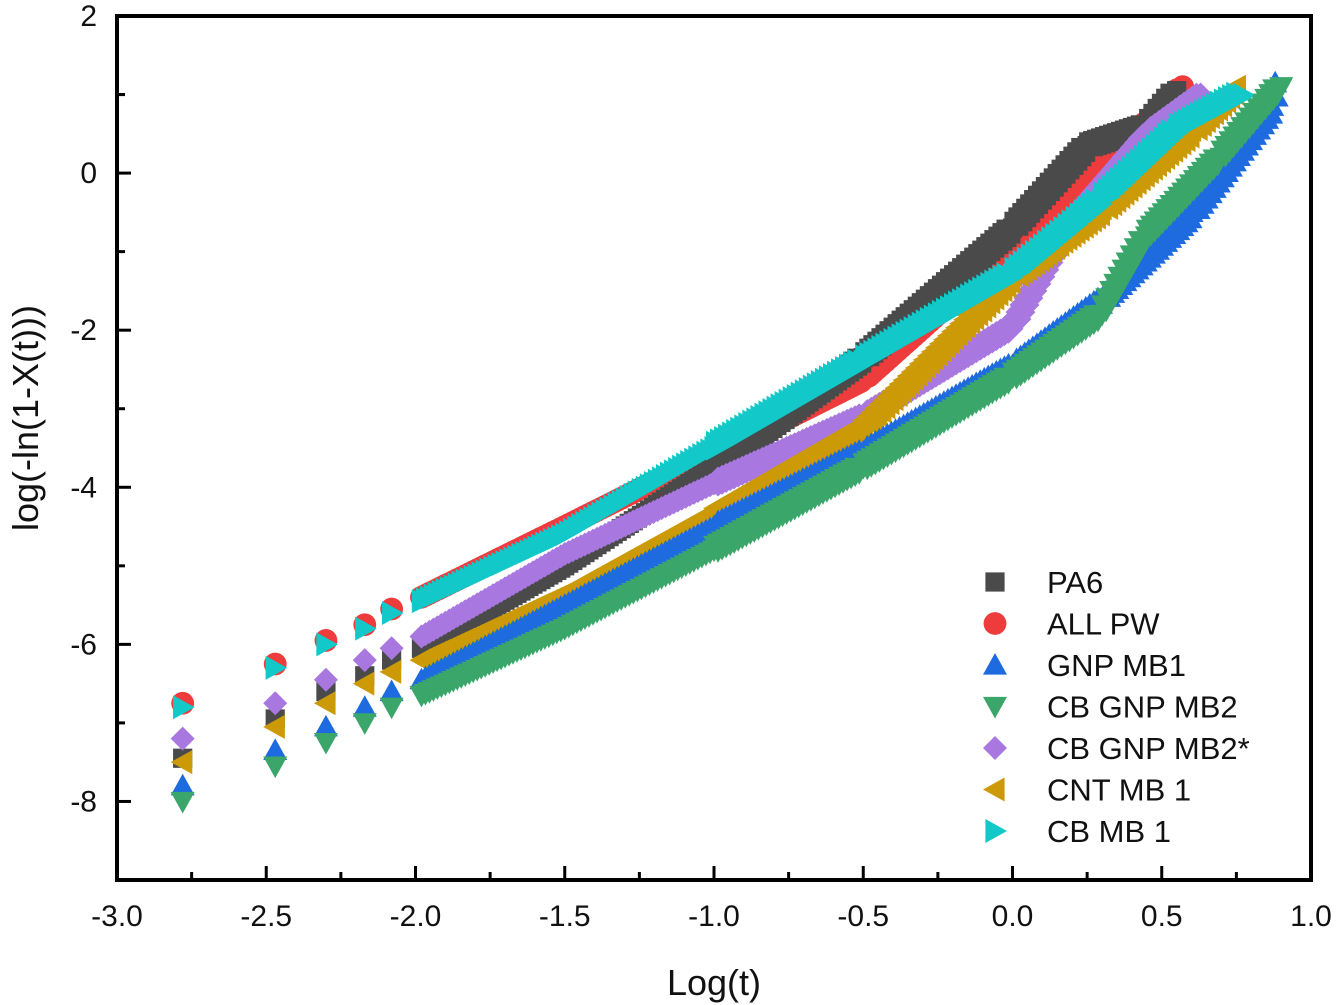 This screenshot has width=1339, height=1005. Describe the element at coordinates (83, 330) in the screenshot. I see `y-tick-label: -2` at that location.